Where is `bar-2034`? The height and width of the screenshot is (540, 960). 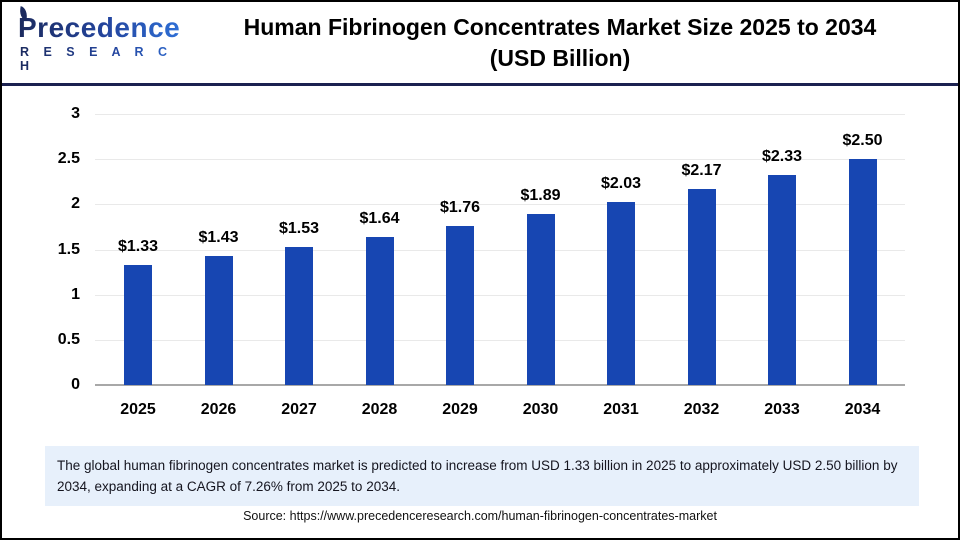 bar-2034 is located at coordinates (862, 272).